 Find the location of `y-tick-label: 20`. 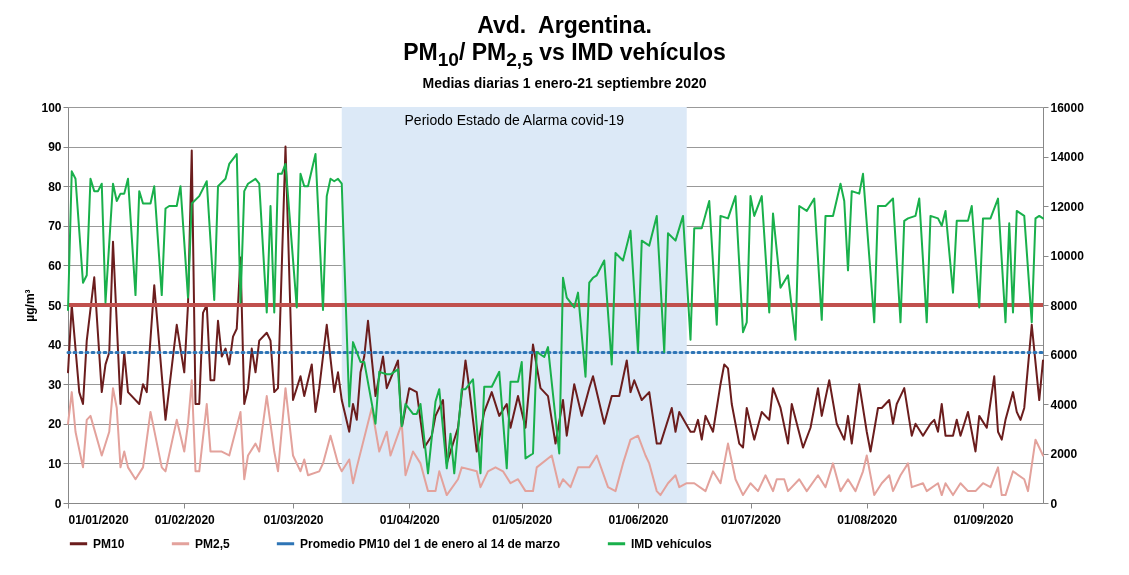

y-tick-label: 20 is located at coordinates (55, 423).